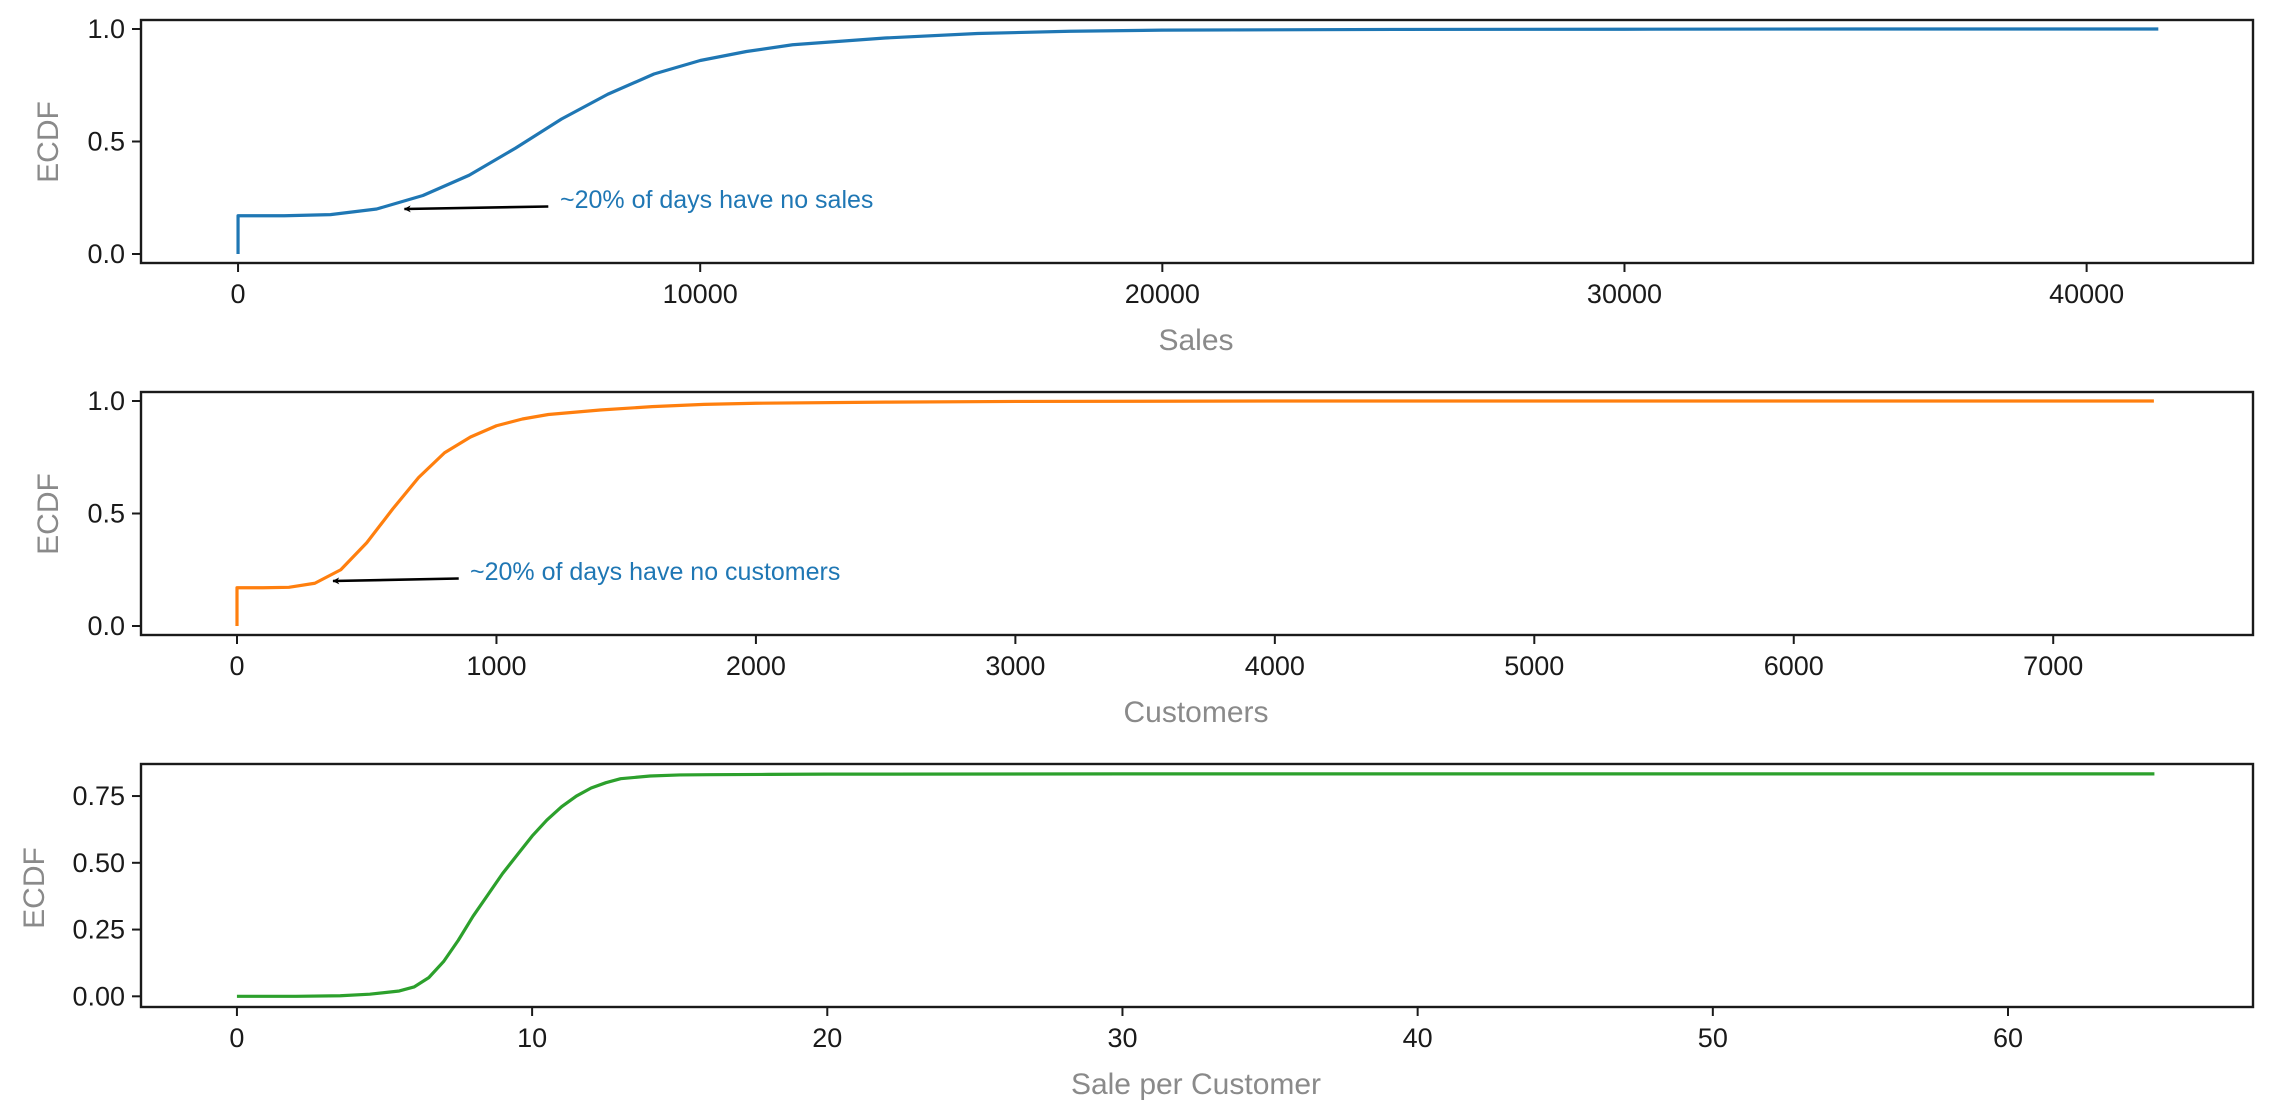  I want to click on sales-ytick-label: 0.0, so click(106, 254).